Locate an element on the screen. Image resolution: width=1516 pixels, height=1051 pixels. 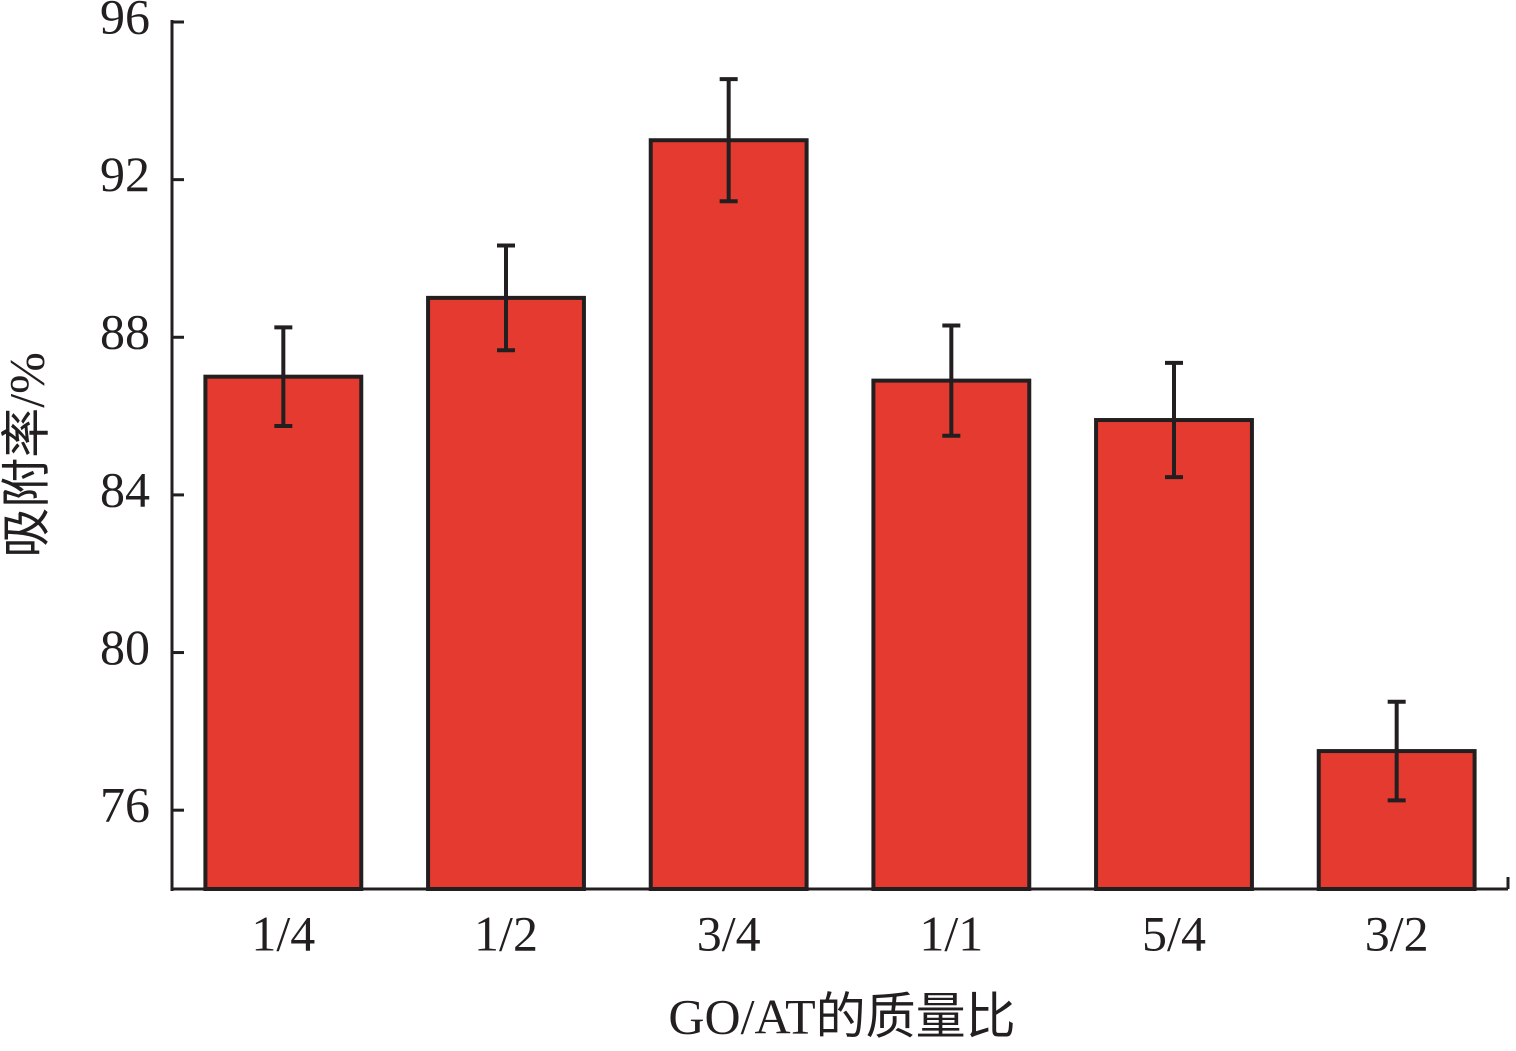
y-tick-label: 76 is located at coordinates (125, 805).